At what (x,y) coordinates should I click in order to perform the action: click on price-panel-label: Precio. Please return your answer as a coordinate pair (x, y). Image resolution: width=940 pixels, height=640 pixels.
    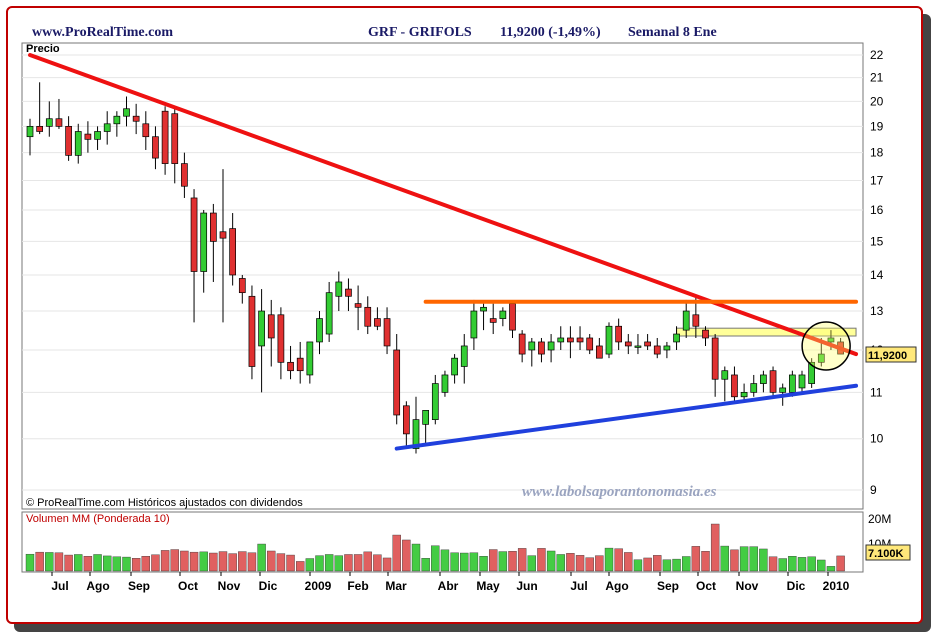
    Looking at the image, I should click on (43, 49).